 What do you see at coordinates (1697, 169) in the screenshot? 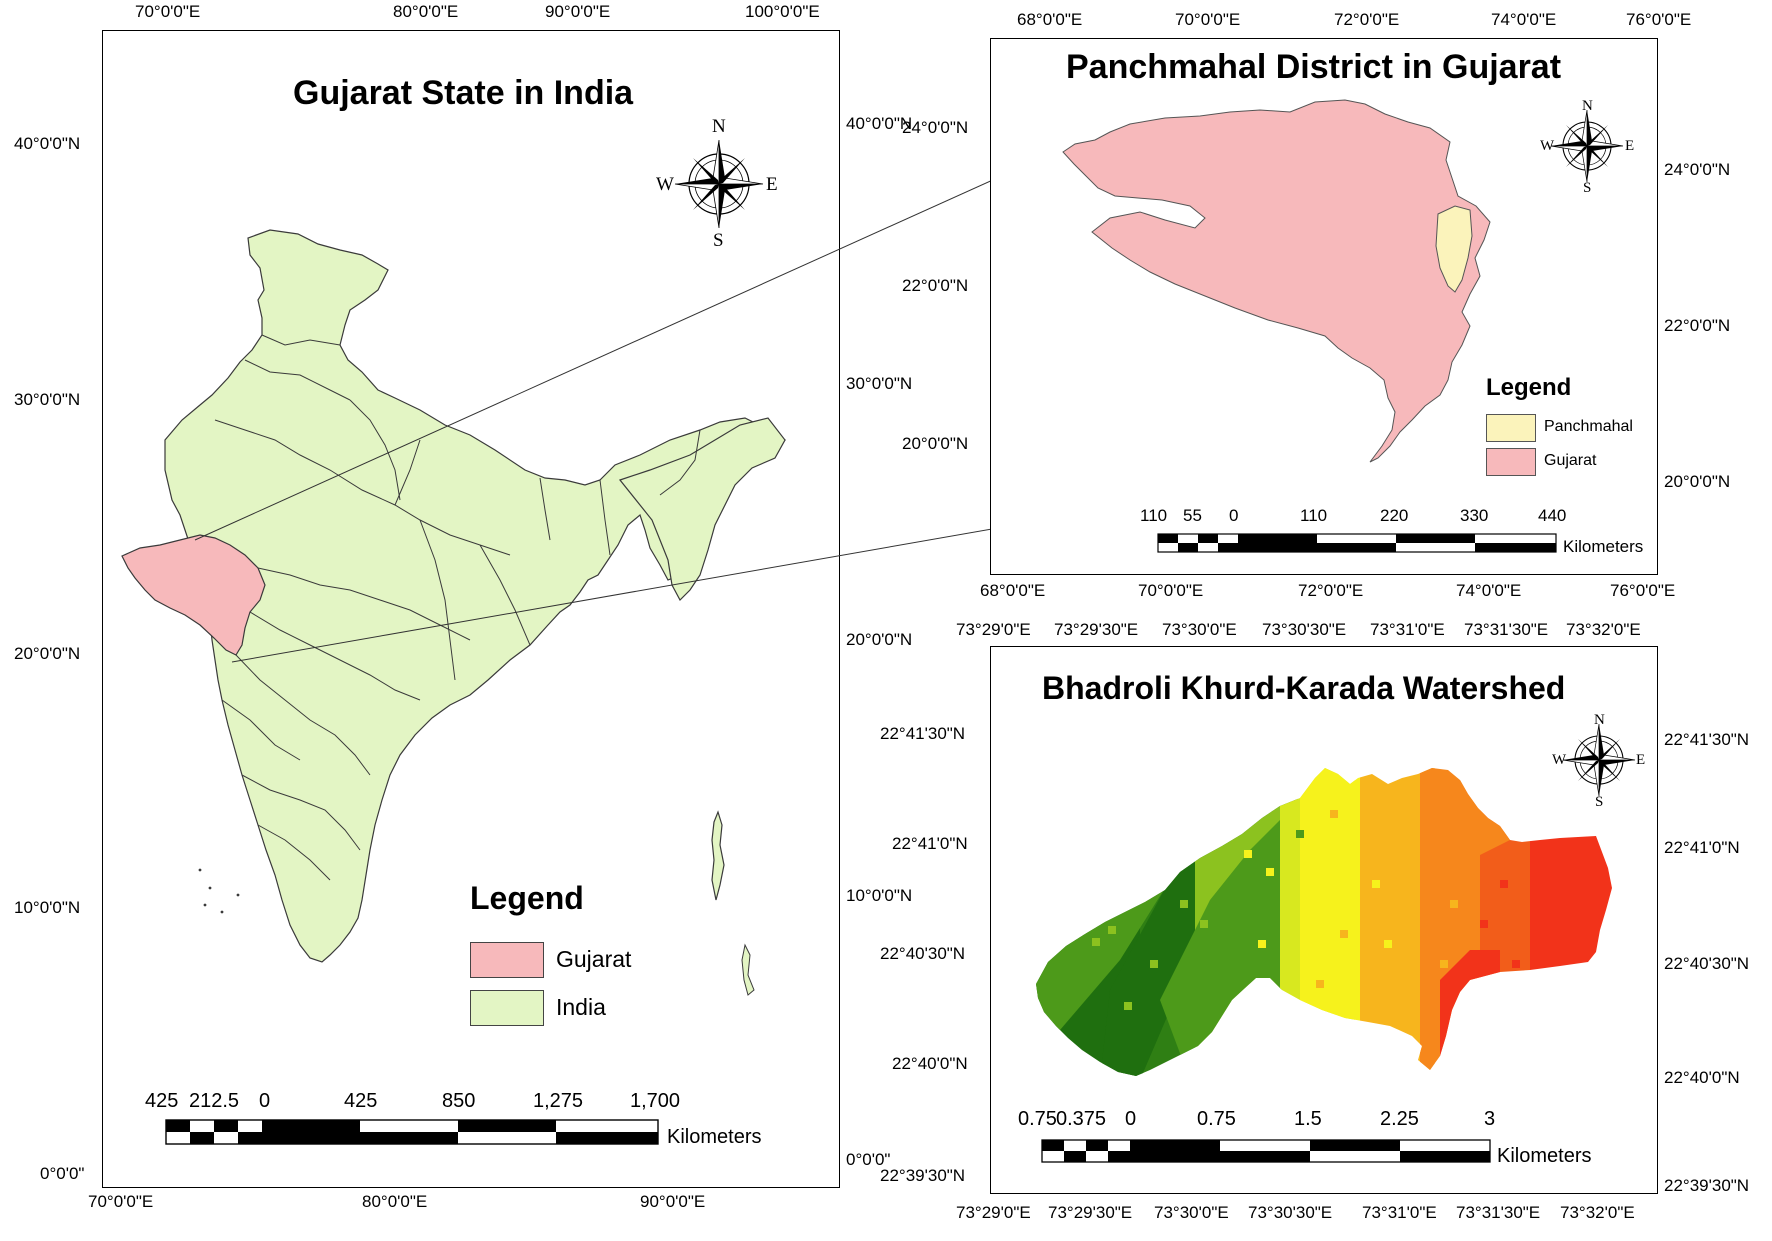
I see `district-right-tick: 24°0'0"N` at bounding box center [1697, 169].